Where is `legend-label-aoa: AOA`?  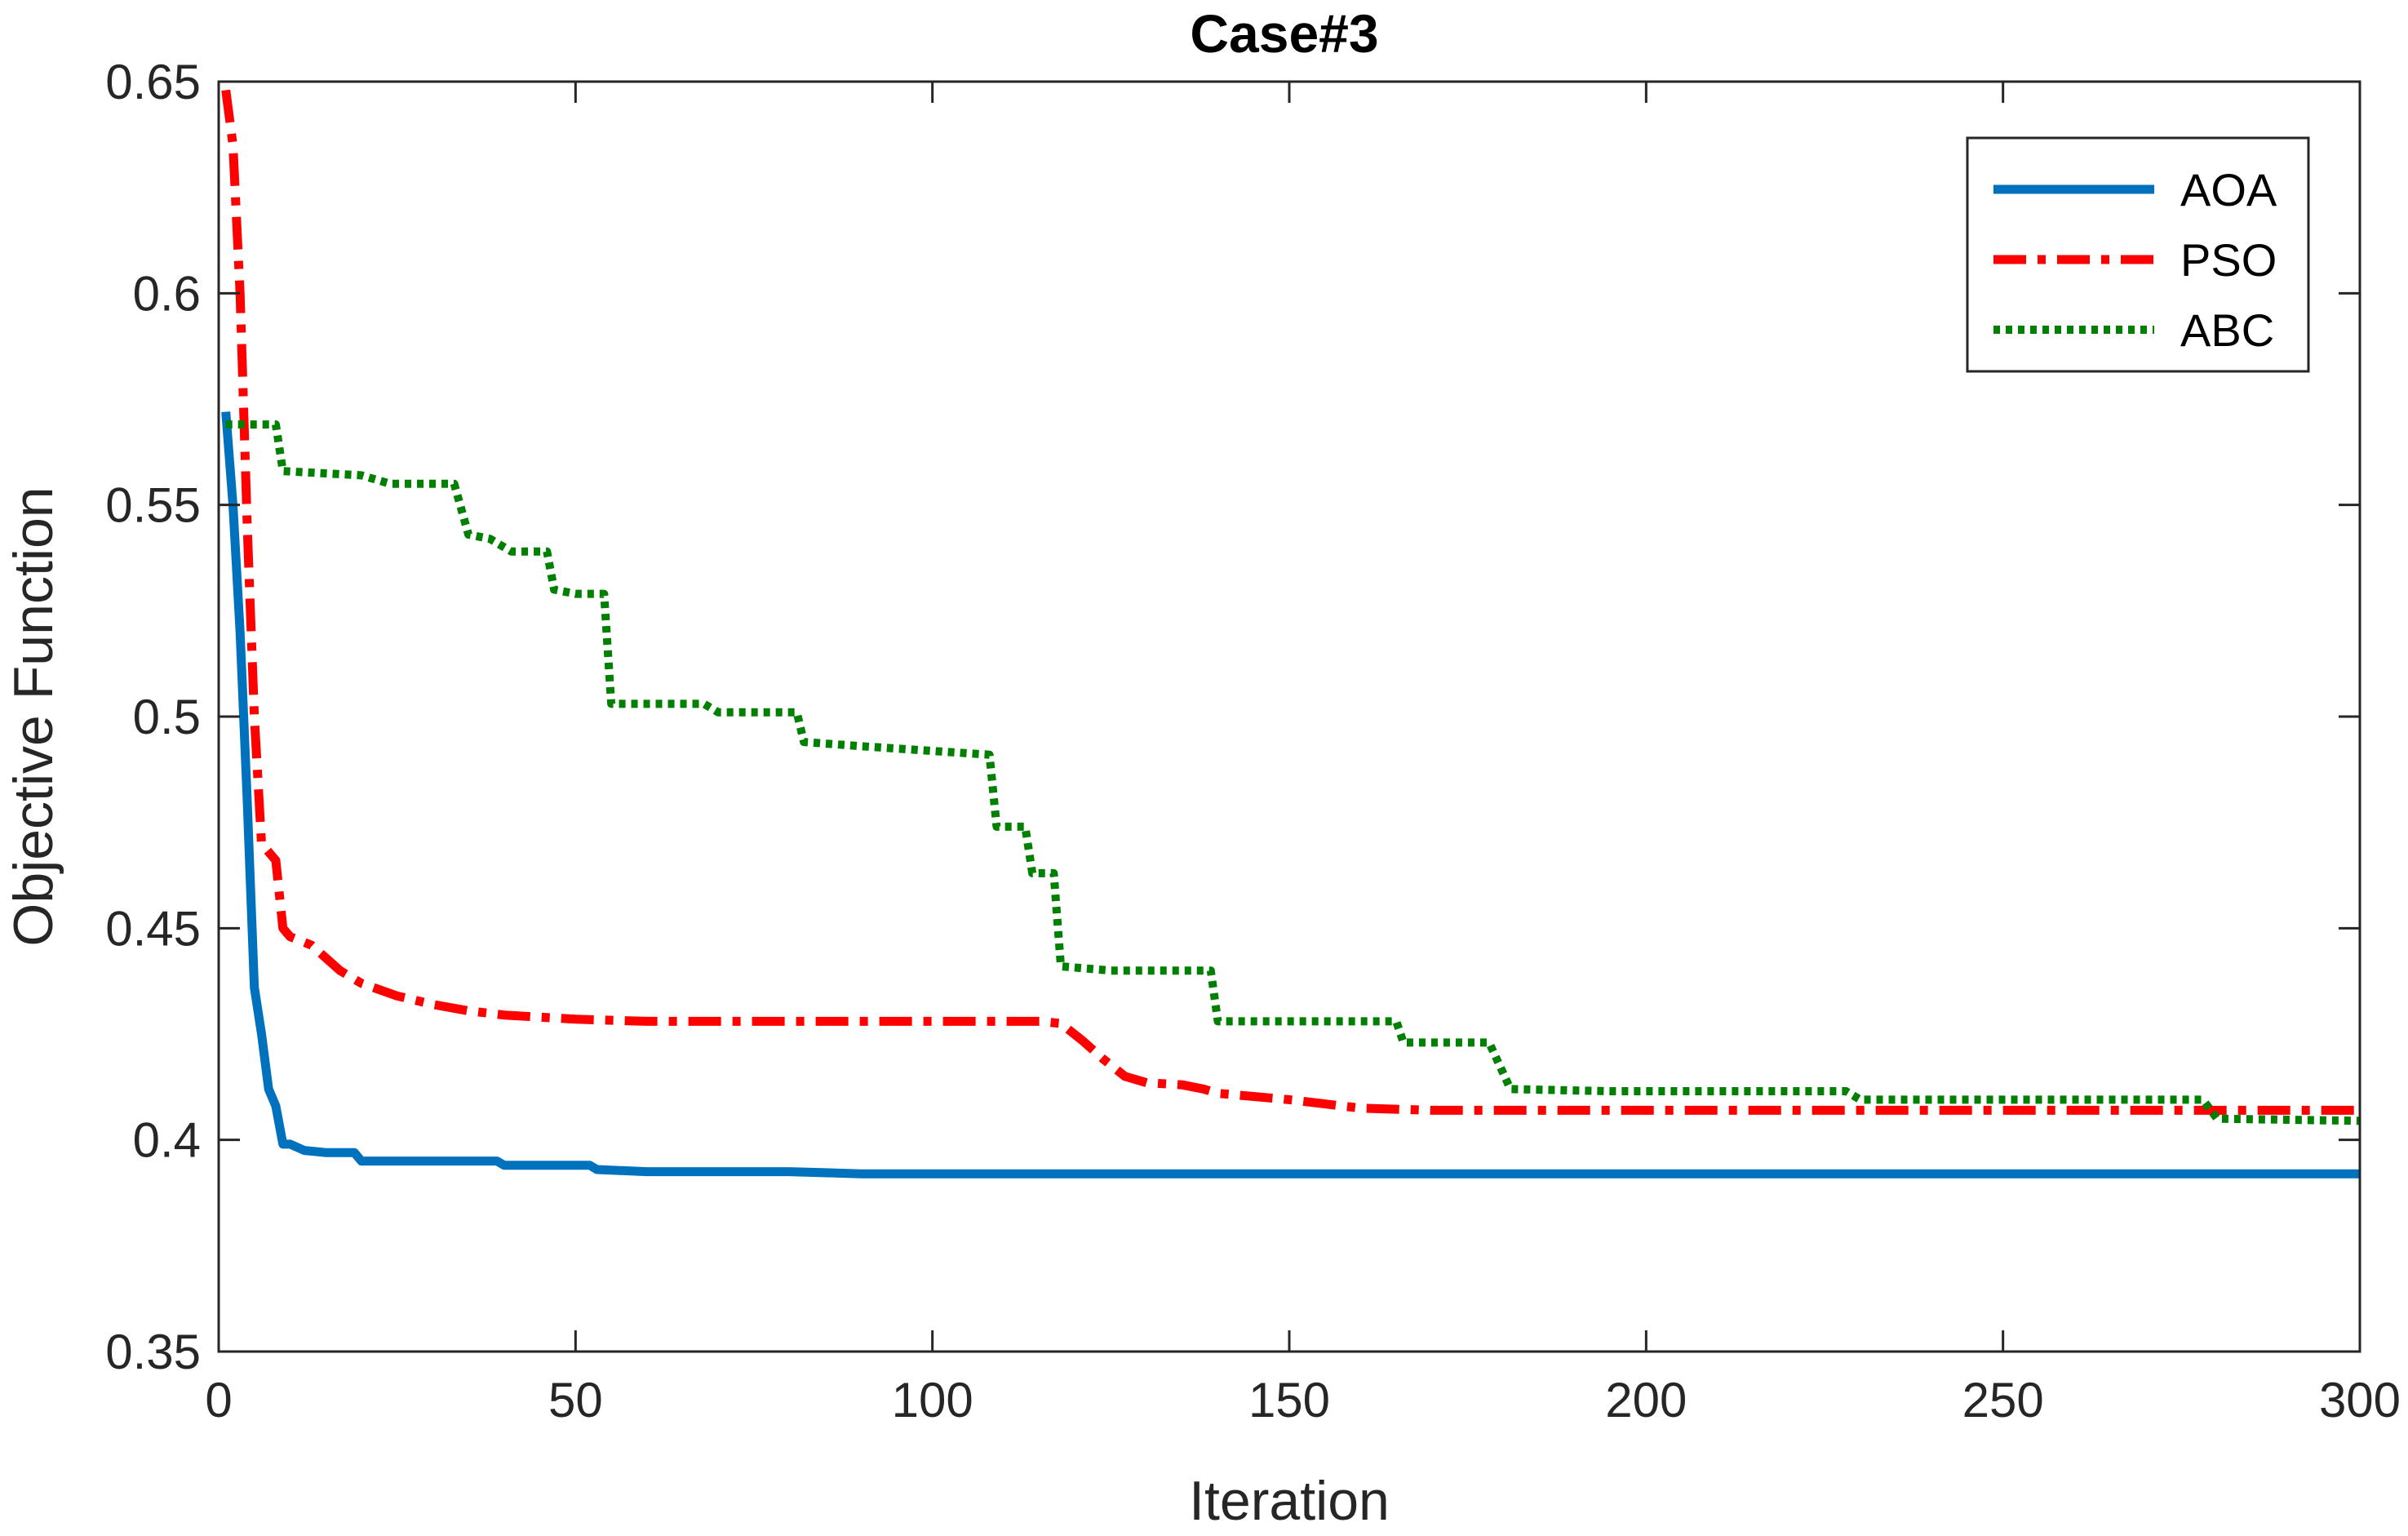
legend-label-aoa: AOA is located at coordinates (2228, 189).